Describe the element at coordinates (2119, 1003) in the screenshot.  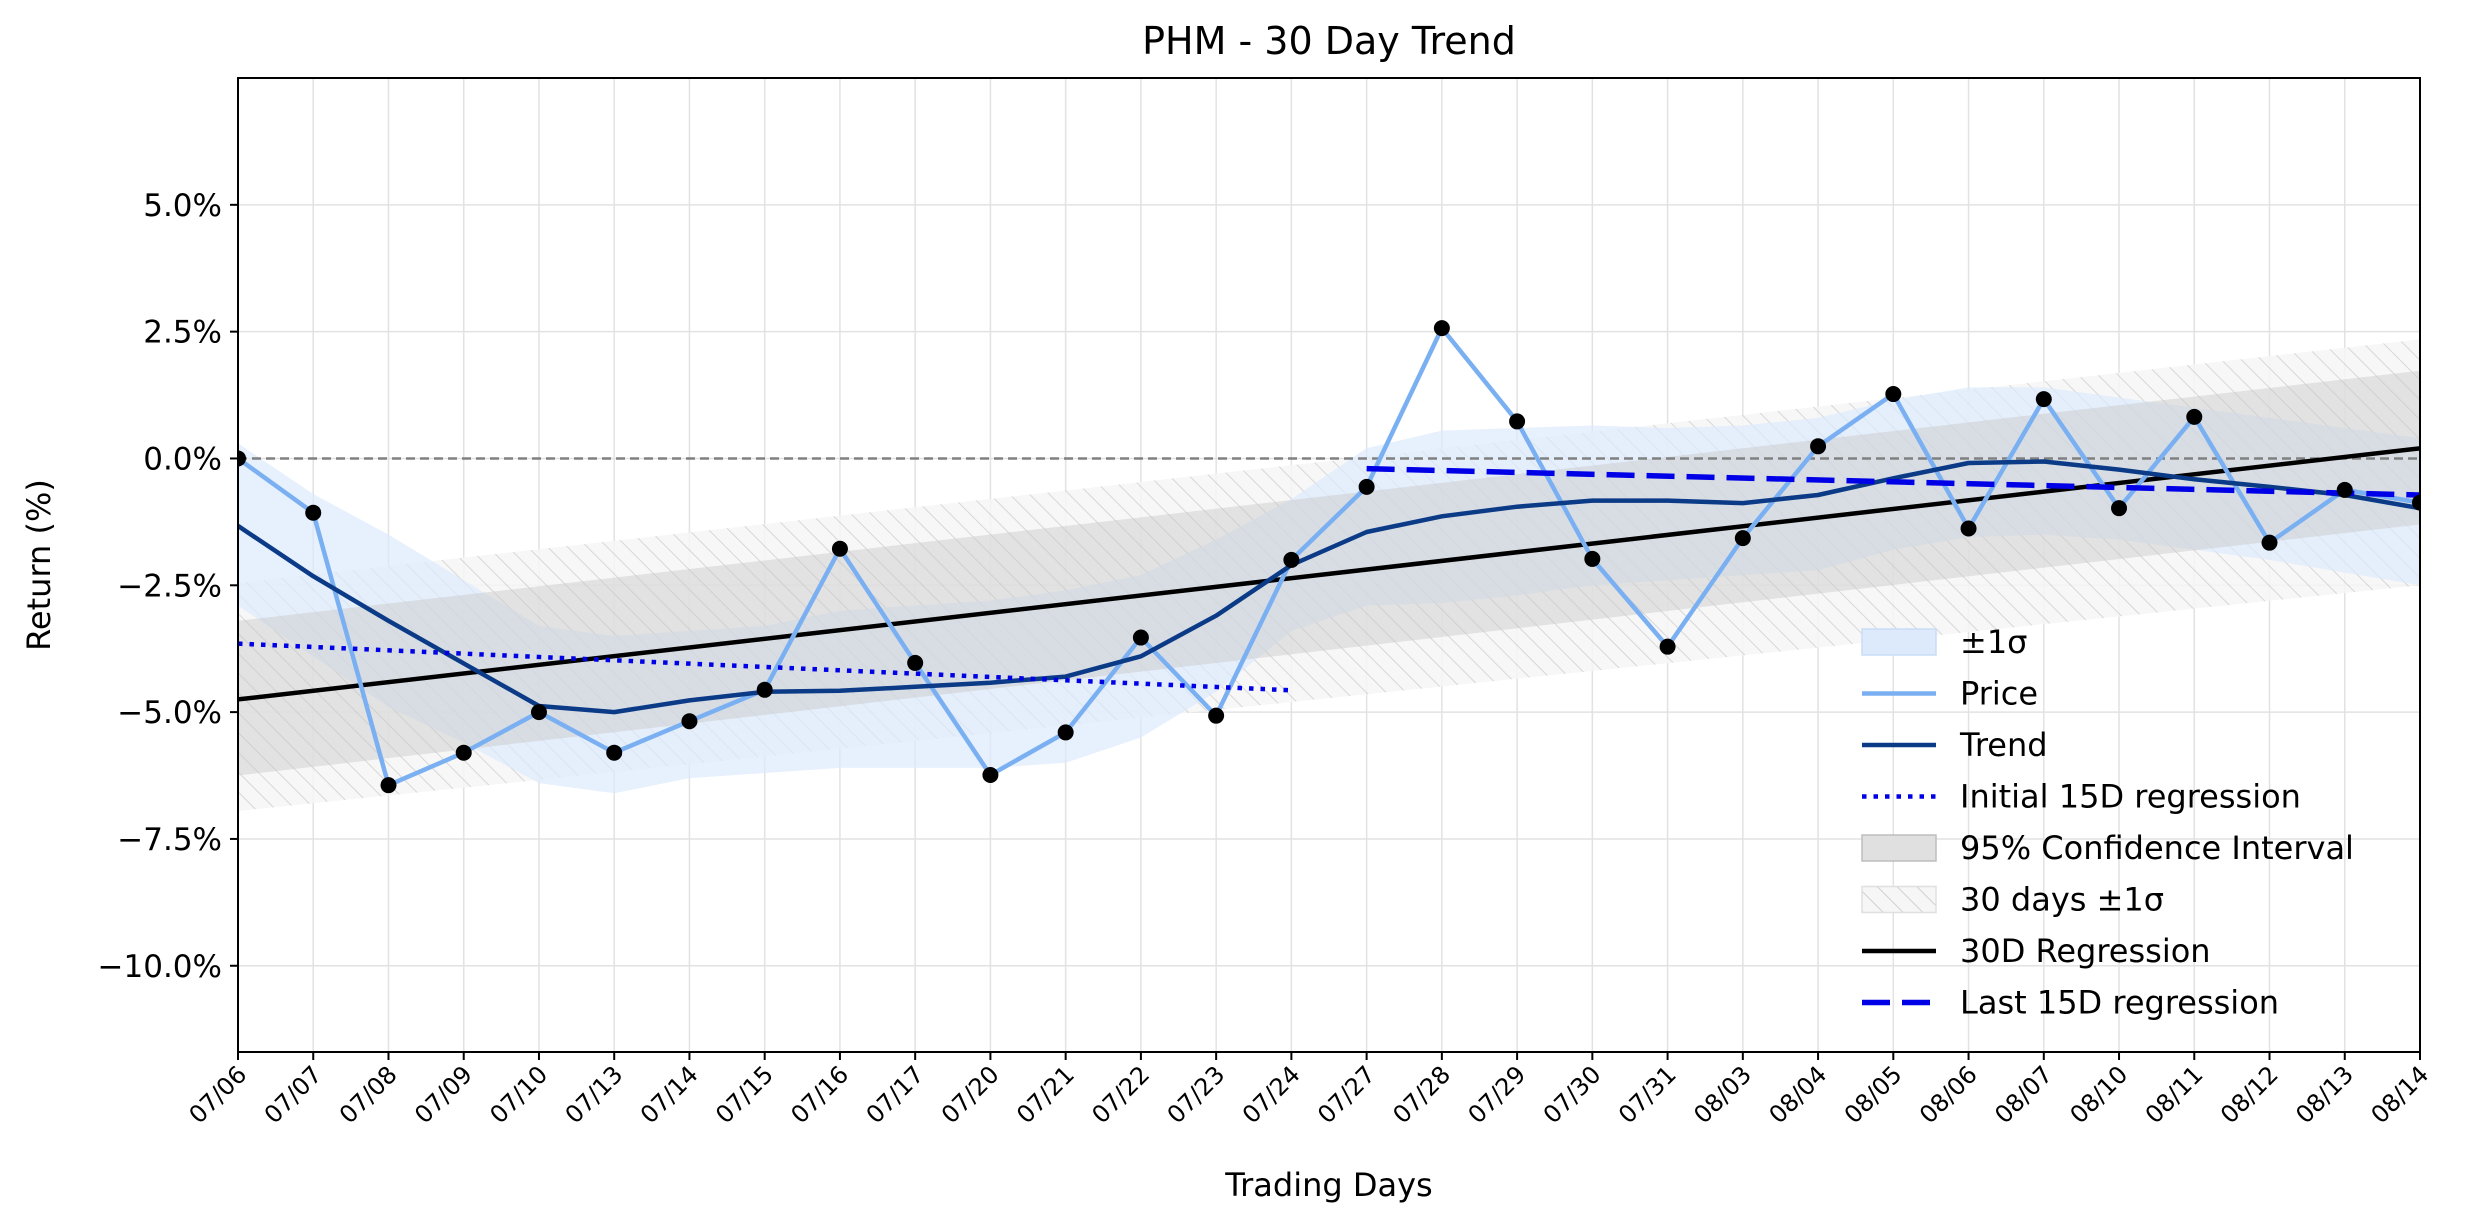
I see `legend-label: Last 15D regression` at that location.